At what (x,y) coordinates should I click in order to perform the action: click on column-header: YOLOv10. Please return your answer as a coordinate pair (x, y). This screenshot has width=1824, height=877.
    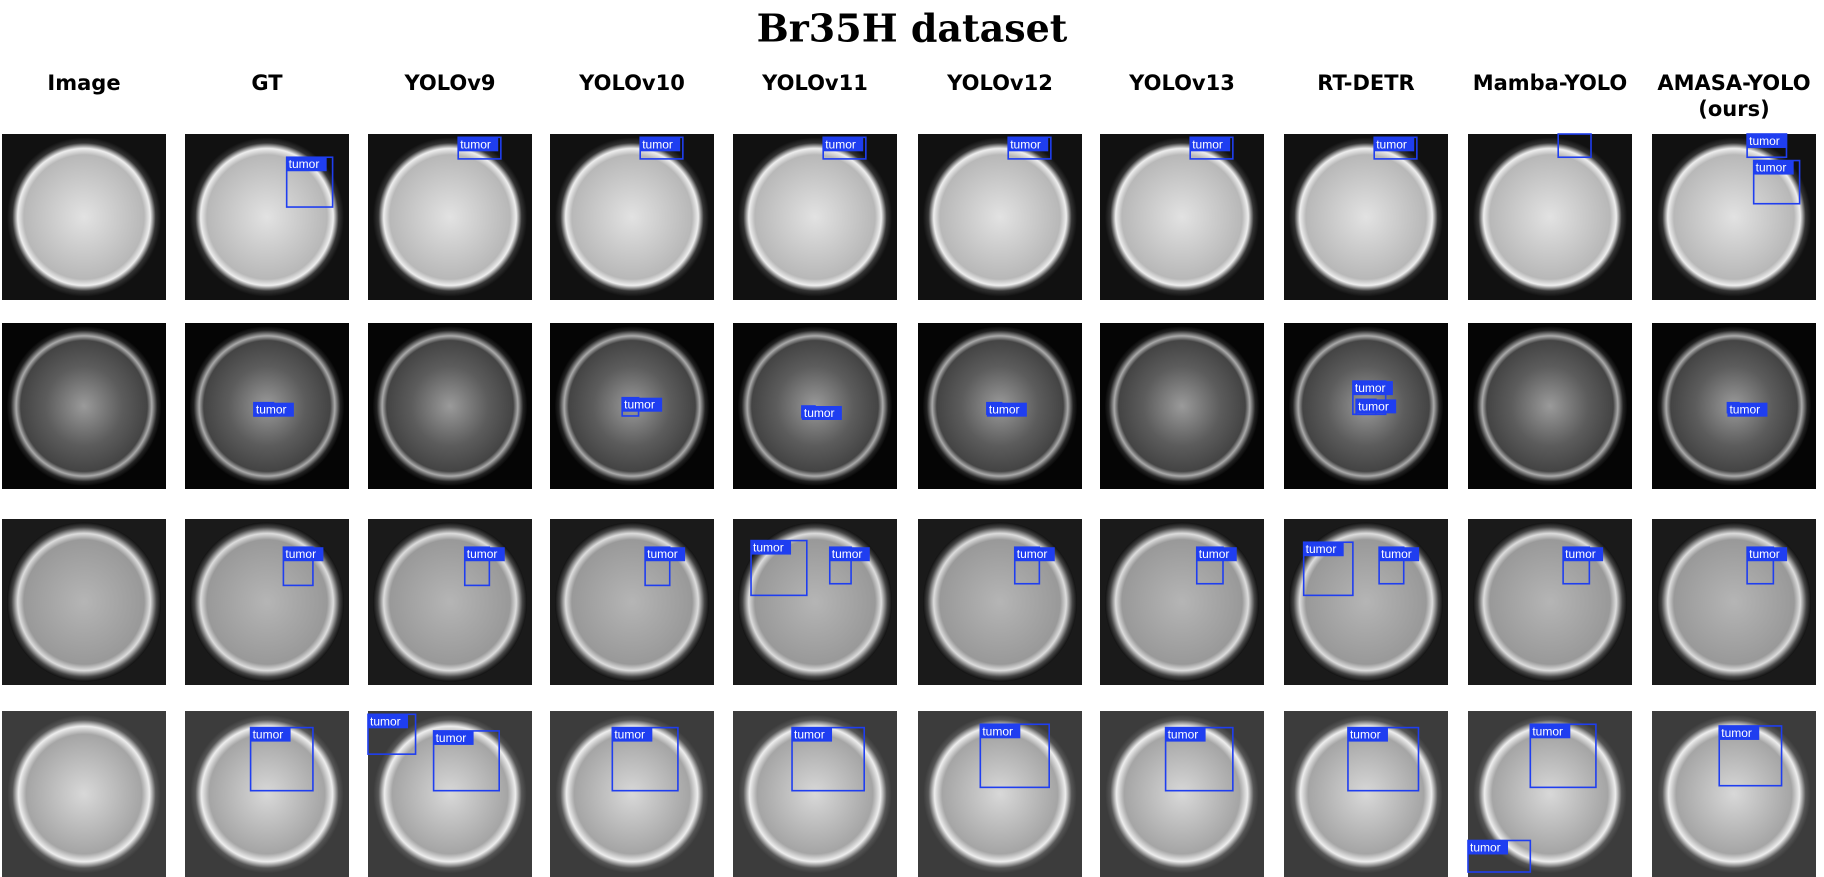
    Looking at the image, I should click on (631, 83).